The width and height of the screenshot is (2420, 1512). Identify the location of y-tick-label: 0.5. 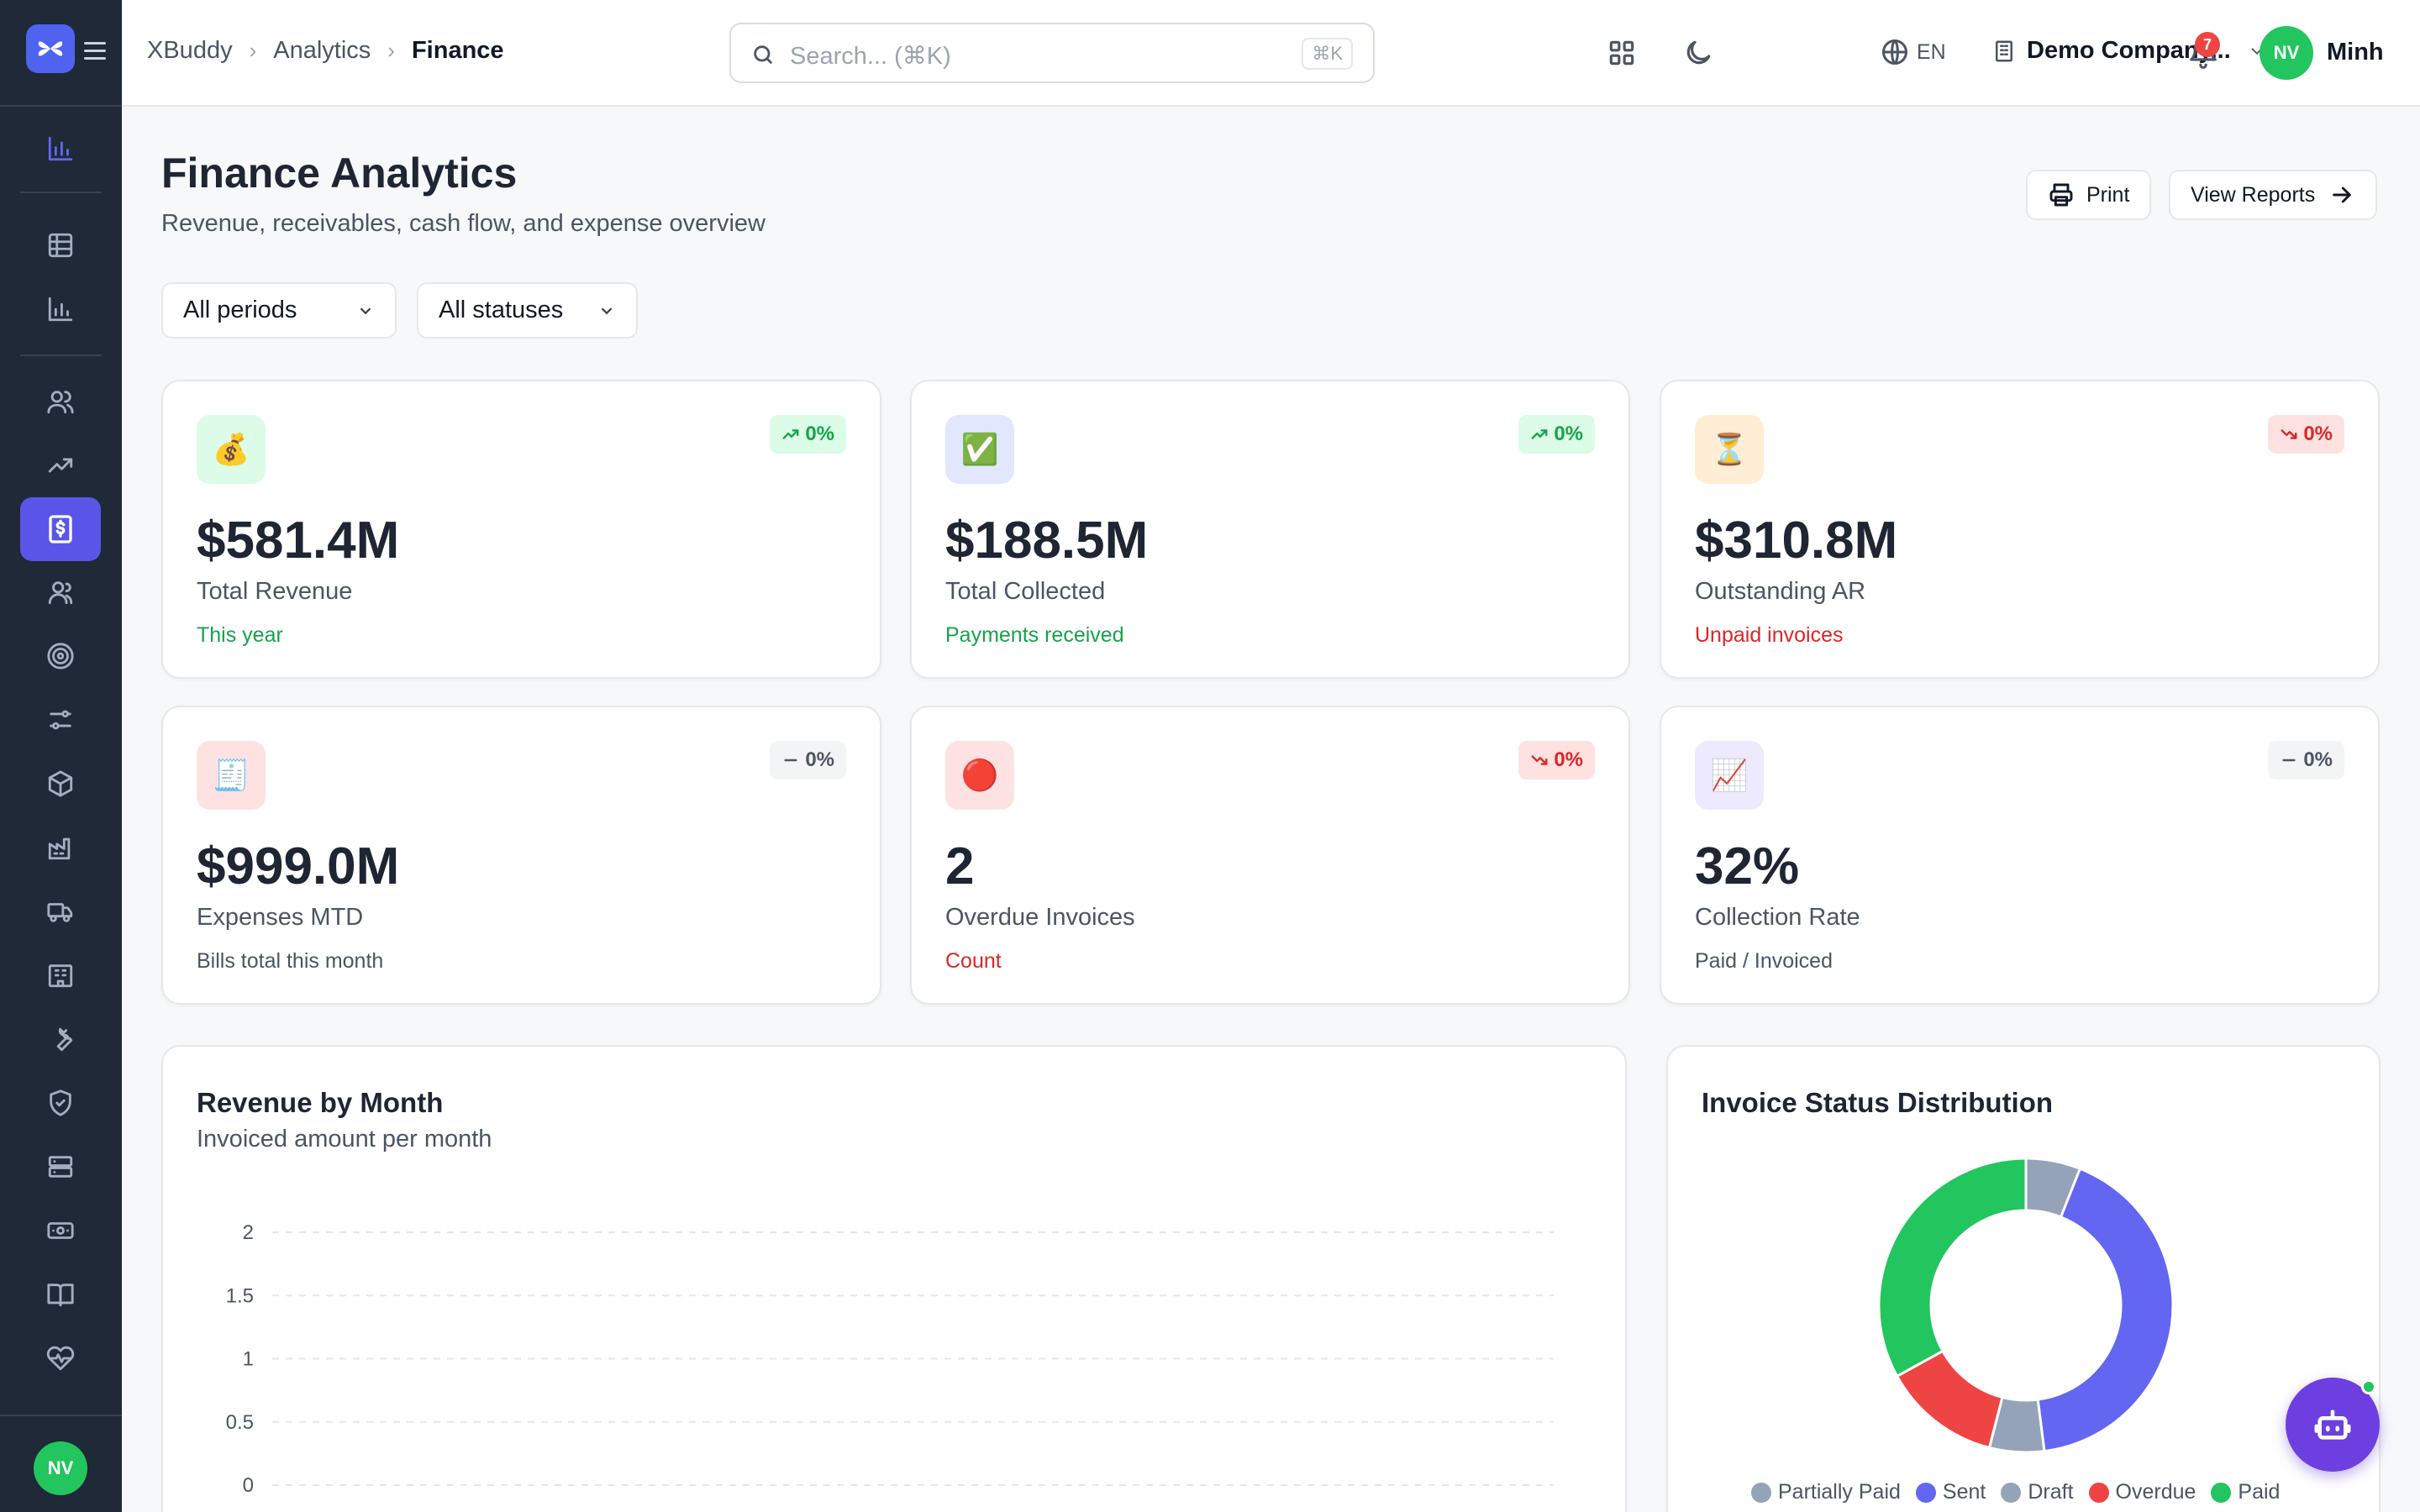
(240, 1422).